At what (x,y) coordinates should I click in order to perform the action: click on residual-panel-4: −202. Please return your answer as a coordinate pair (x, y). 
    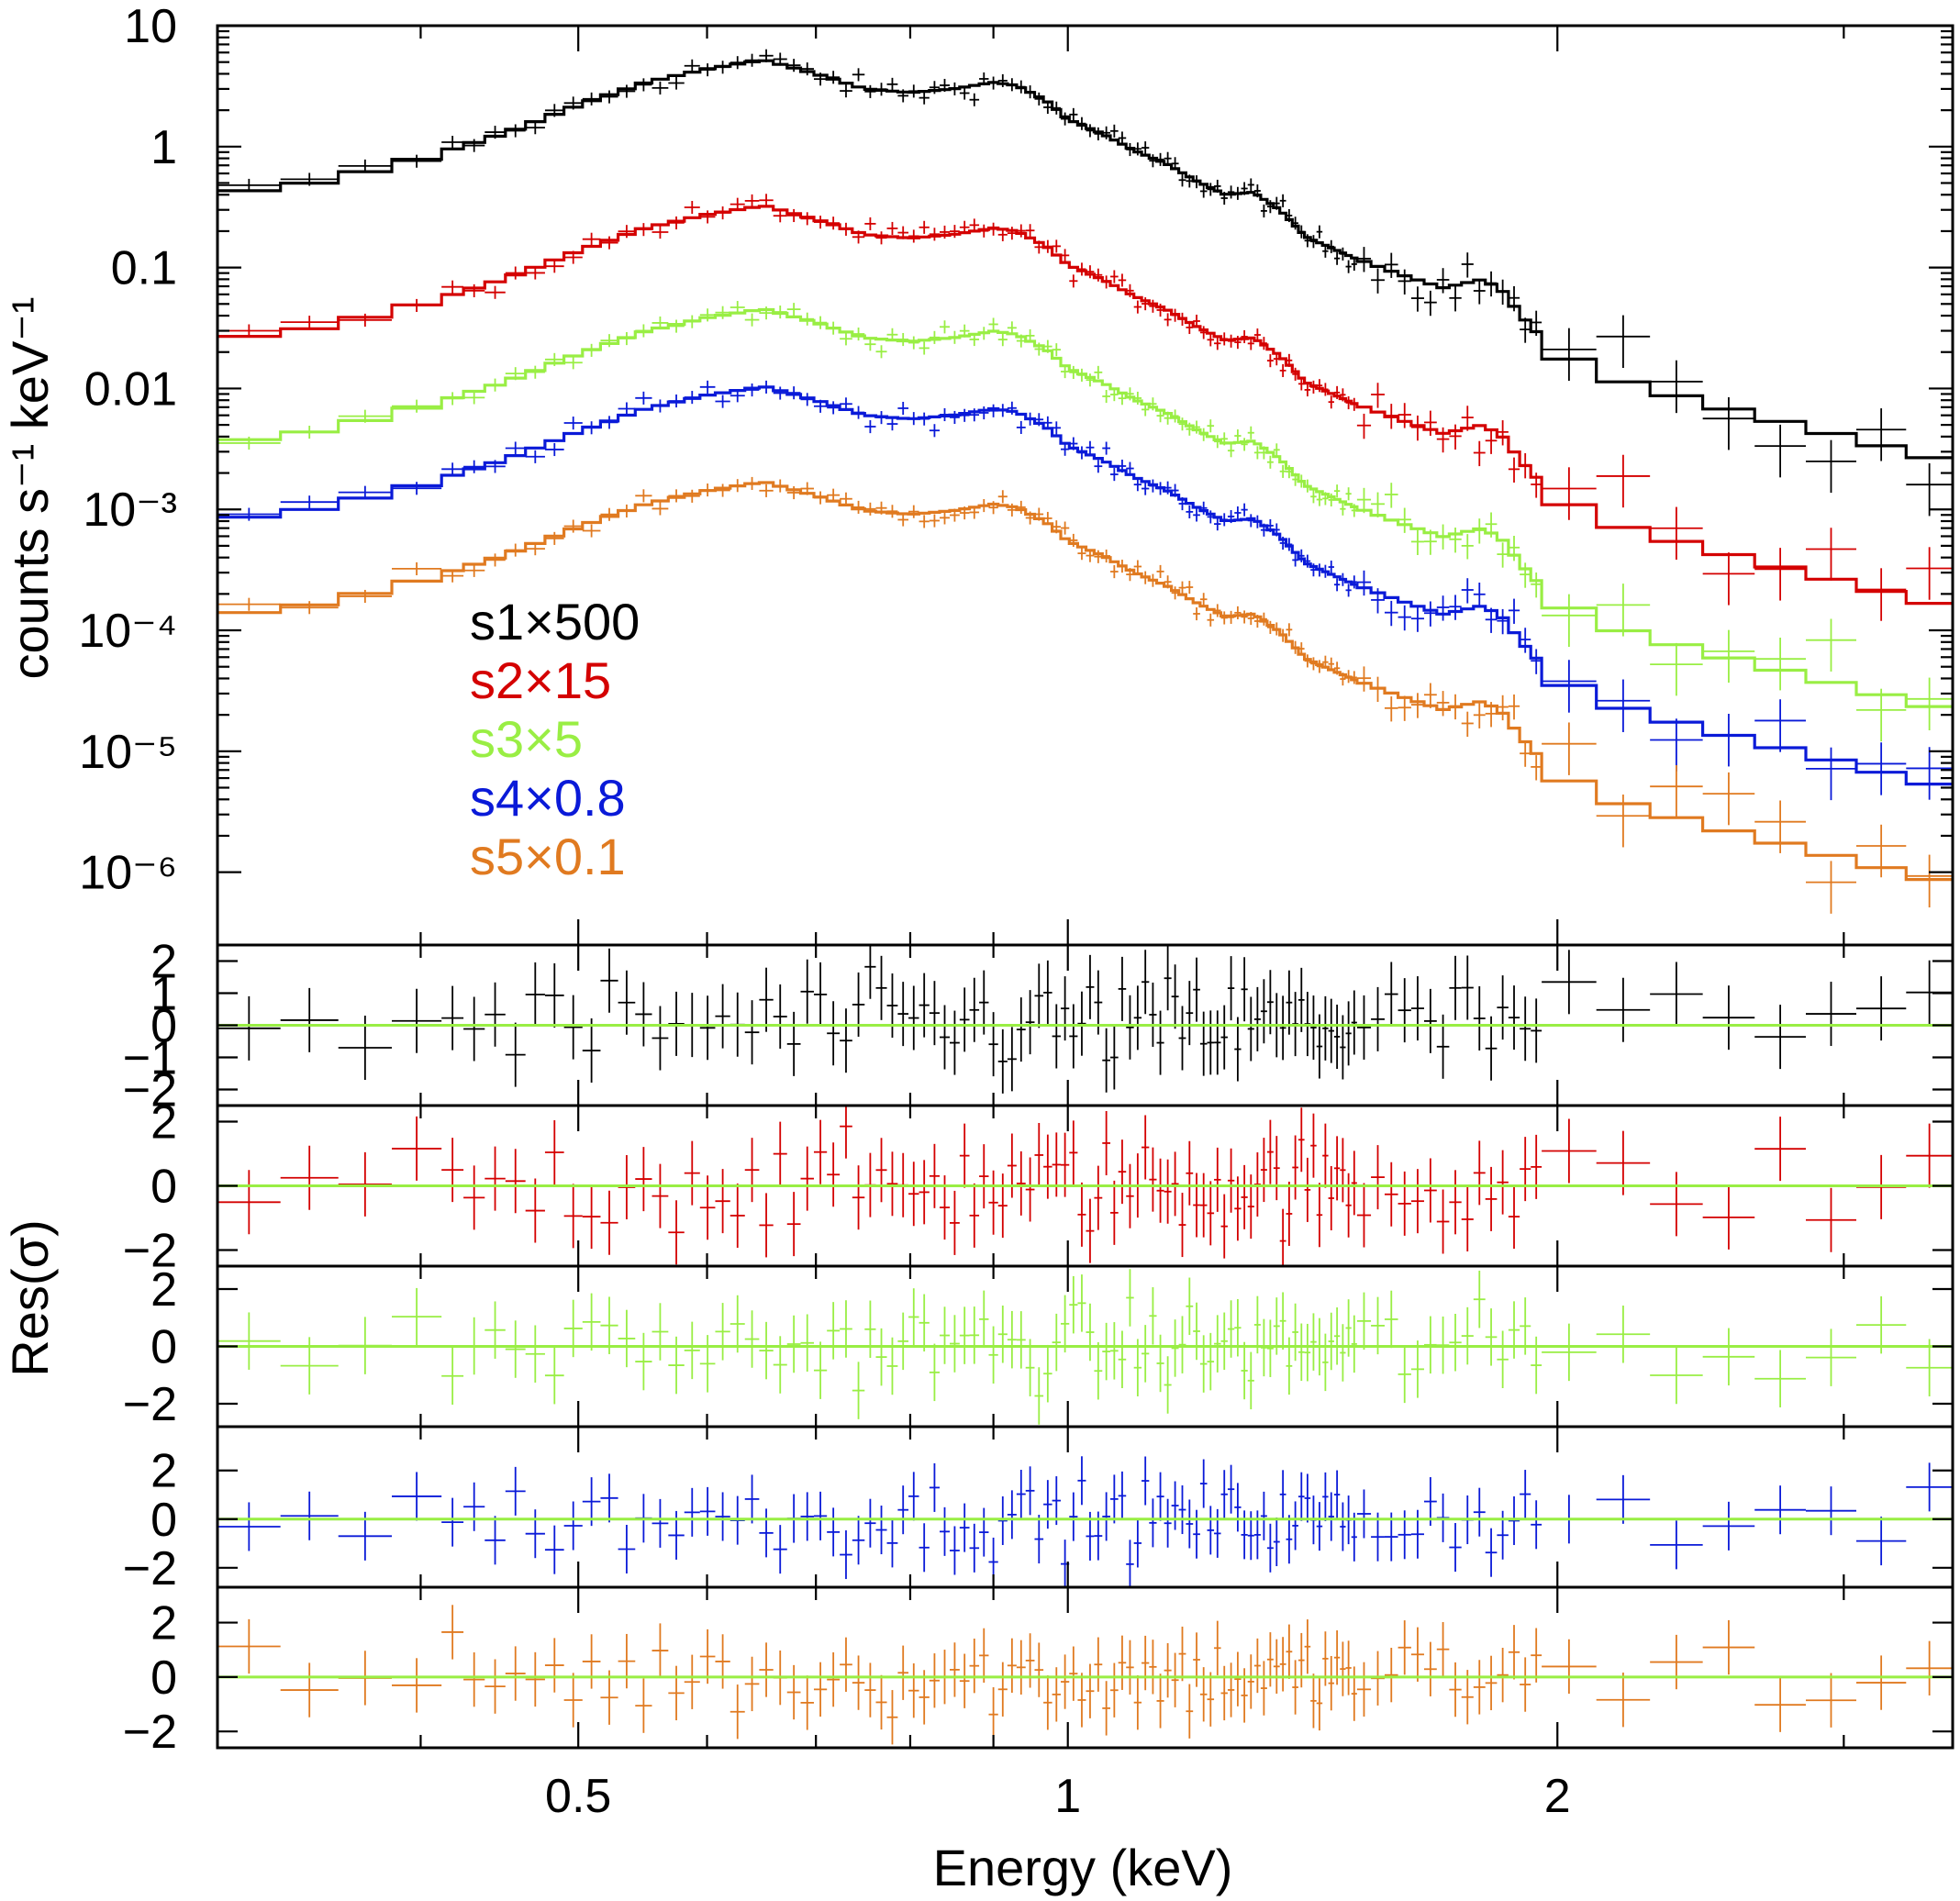
    Looking at the image, I should click on (1038, 1510).